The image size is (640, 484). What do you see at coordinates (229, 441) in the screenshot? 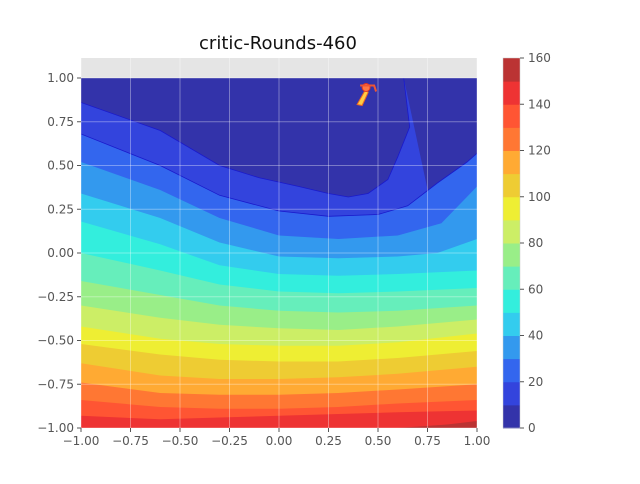
I see `x-tick-label: −0.25` at bounding box center [229, 441].